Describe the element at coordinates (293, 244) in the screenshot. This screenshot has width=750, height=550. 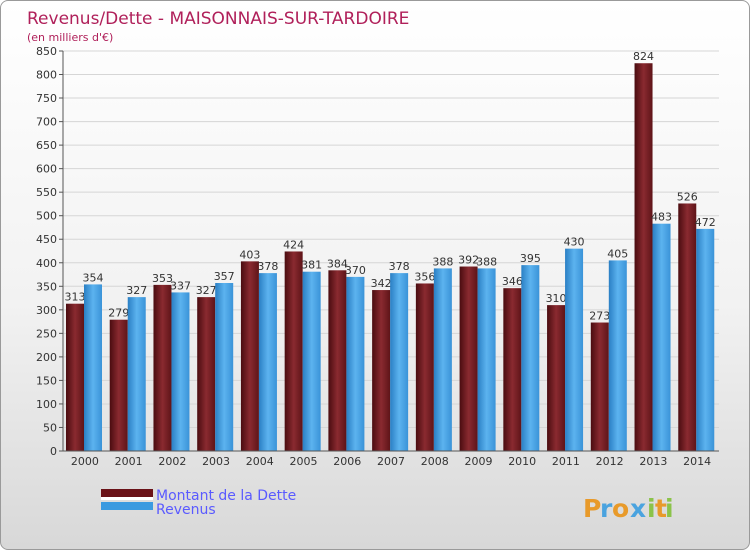
I see `data-label-debt-2005: 424` at that location.